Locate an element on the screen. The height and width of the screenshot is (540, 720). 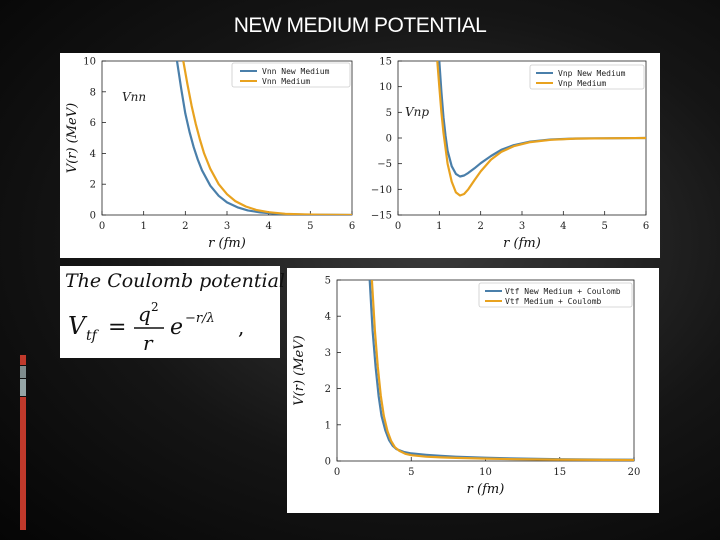
formula-equation: V tf = q 2 r e −r/λ , is located at coordinates (156, 327).